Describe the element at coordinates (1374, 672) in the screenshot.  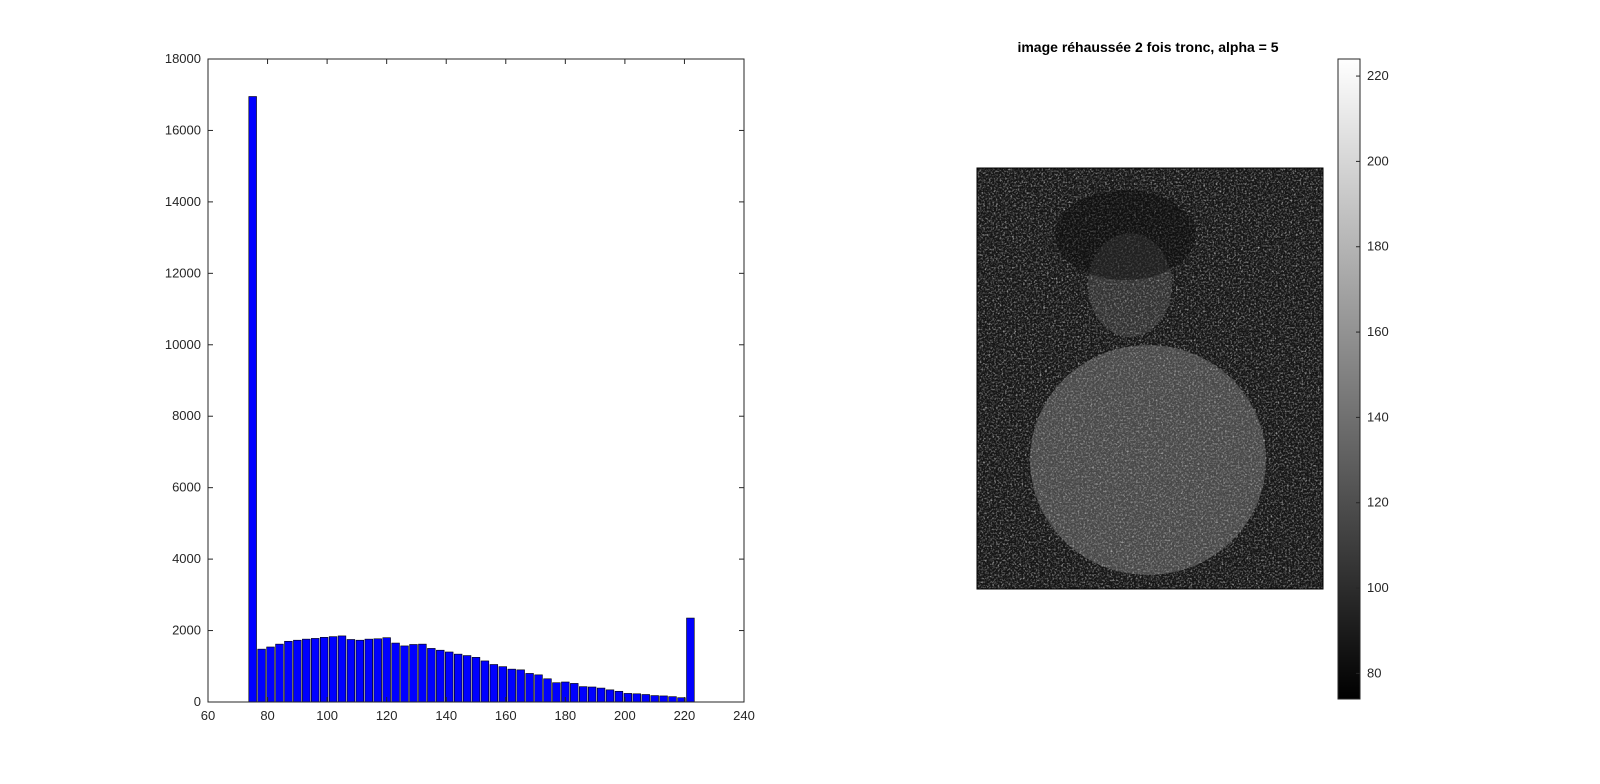
I see `colorbar-tick-label: 80` at that location.